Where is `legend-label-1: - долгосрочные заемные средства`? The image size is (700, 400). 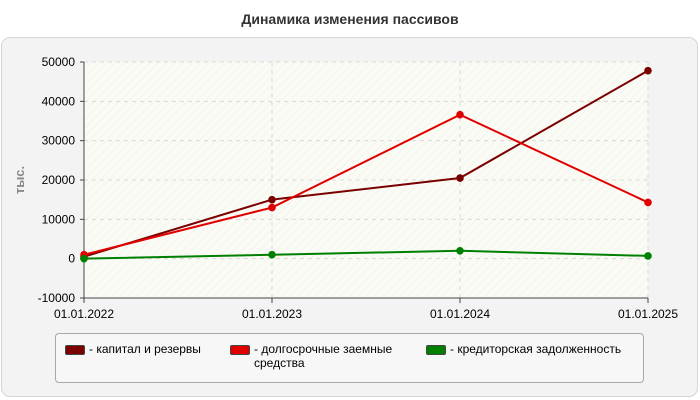 legend-label-1: - долгосрочные заемные средства is located at coordinates (323, 356).